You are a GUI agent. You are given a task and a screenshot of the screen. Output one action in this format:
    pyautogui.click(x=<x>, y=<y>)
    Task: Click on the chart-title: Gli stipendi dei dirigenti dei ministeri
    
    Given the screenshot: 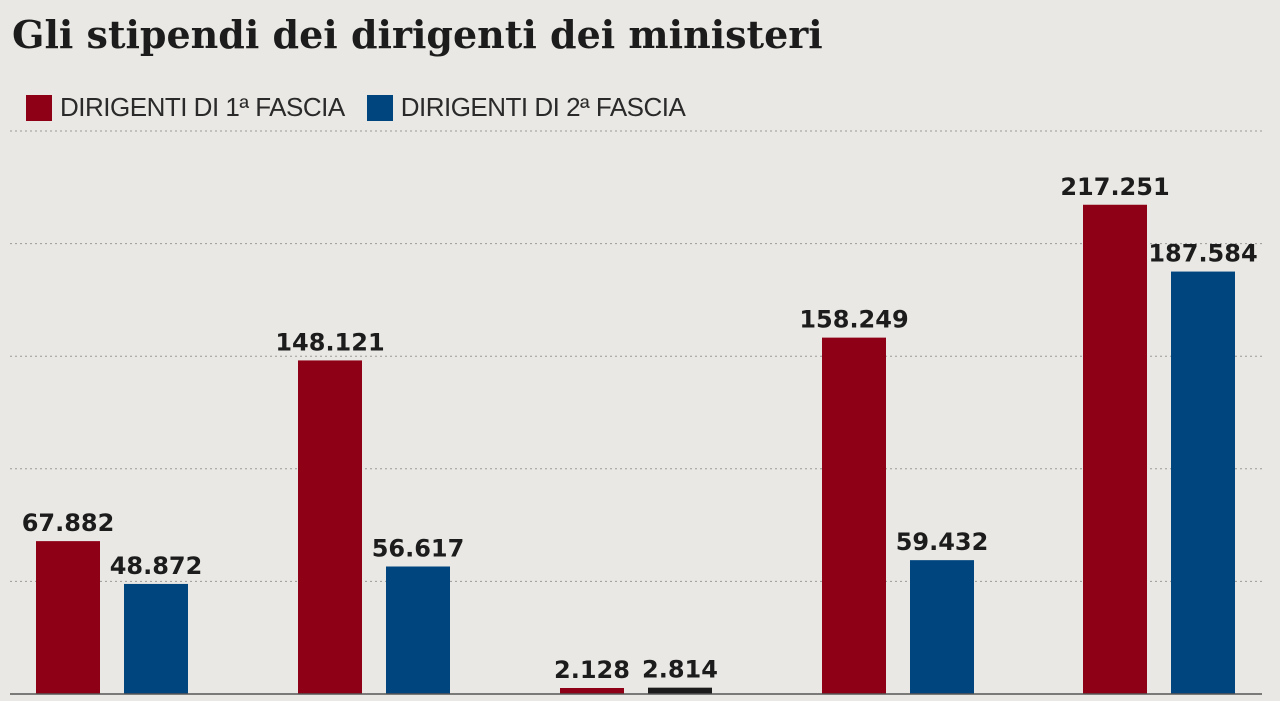 What is the action you would take?
    pyautogui.click(x=417, y=34)
    